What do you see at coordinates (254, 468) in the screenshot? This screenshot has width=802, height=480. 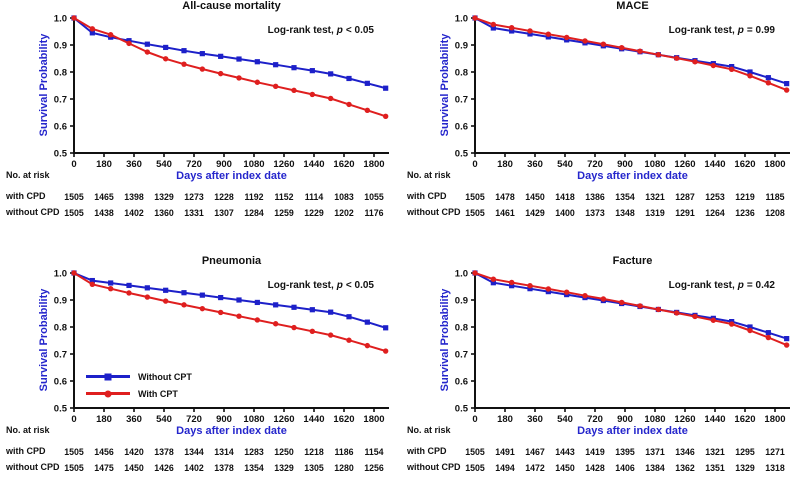 I see `risk-value: 1354` at bounding box center [254, 468].